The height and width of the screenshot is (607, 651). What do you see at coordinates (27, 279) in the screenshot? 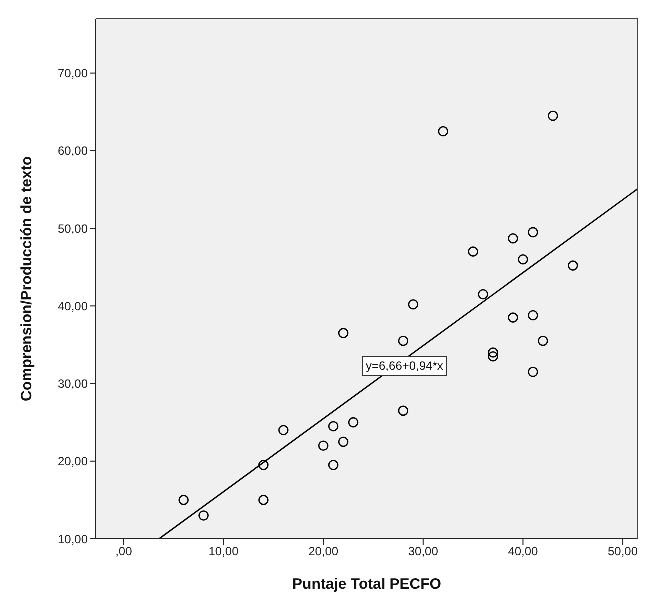
I see `y-axis-title: Comprension/Producción de texto` at bounding box center [27, 279].